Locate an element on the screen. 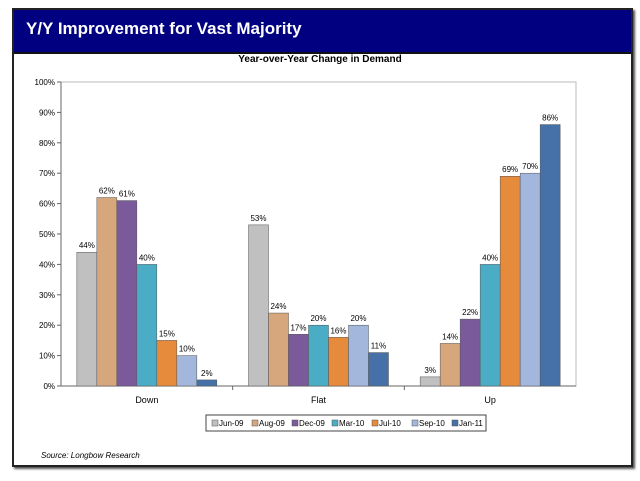 The height and width of the screenshot is (481, 640). bar-aug-09-down is located at coordinates (107, 292).